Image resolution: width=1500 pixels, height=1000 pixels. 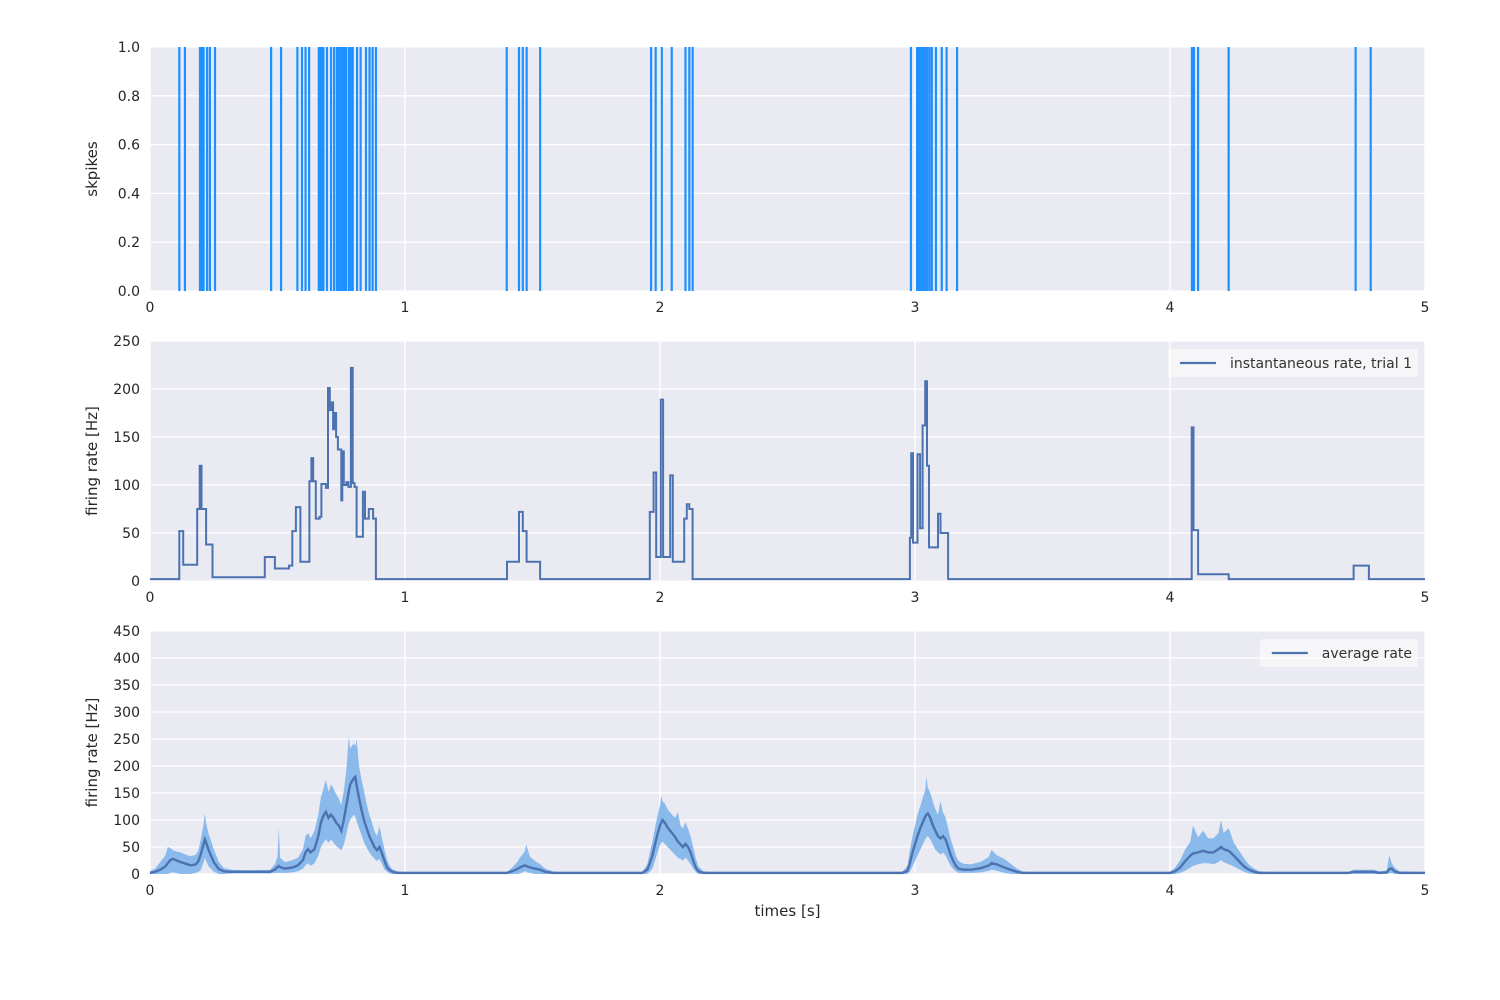 I want to click on legend: instantaneous rate, trial 1, so click(x=1292, y=363).